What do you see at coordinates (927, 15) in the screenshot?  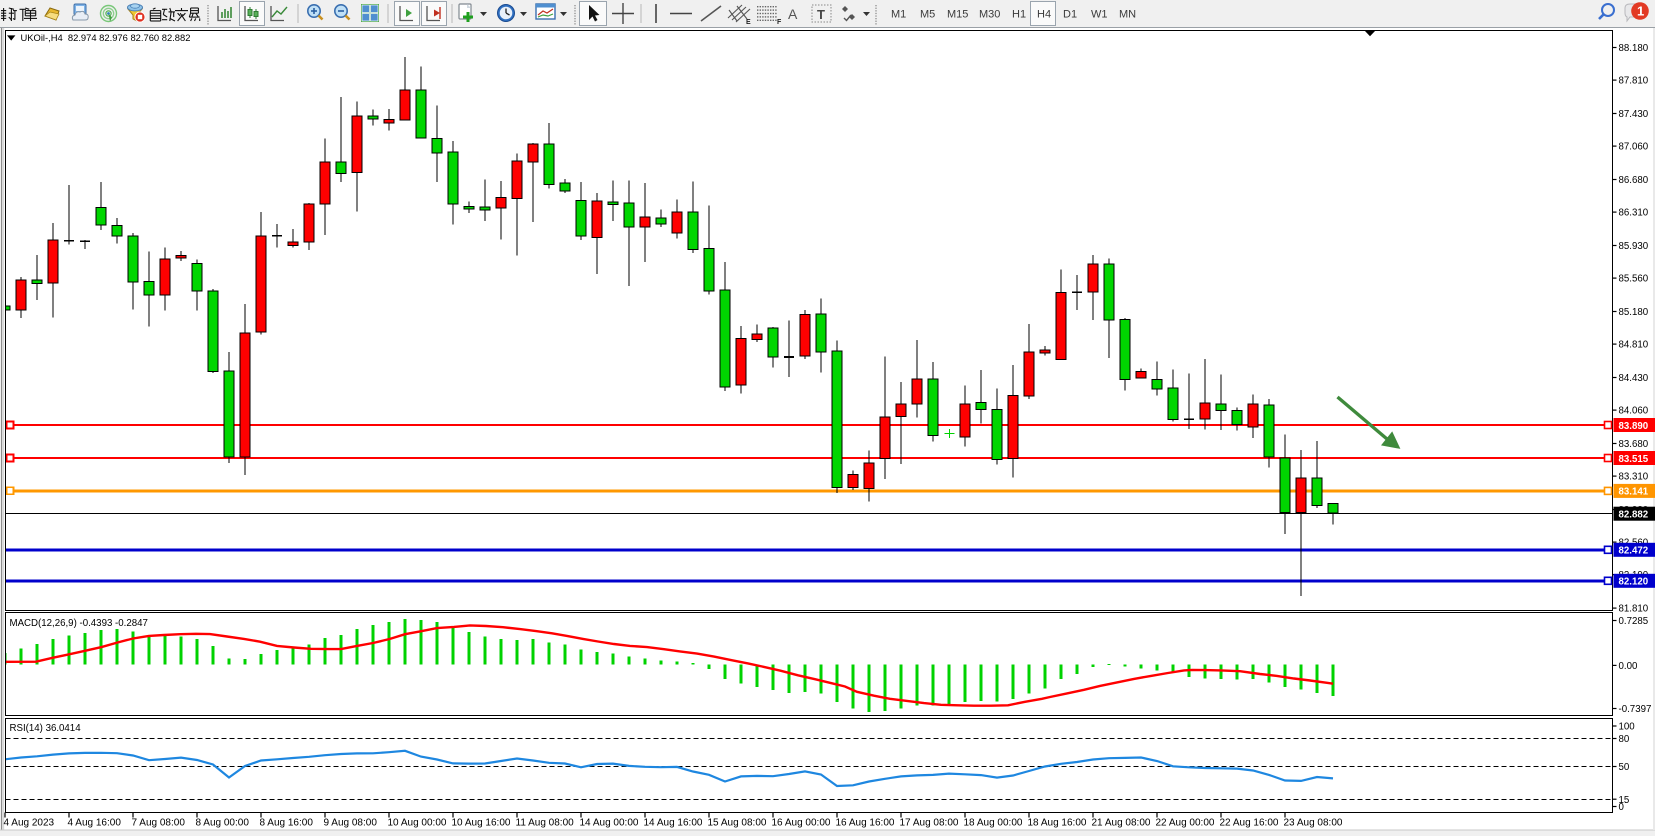 I see `svg-text: M5` at bounding box center [927, 15].